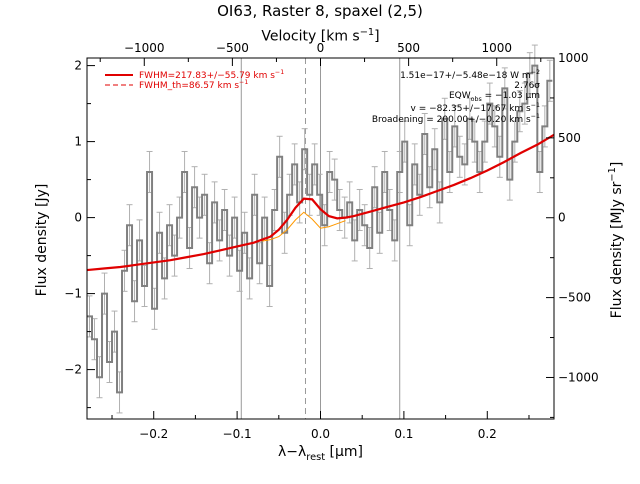 The image size is (640, 484). Describe the element at coordinates (320, 434) in the screenshot. I see `x-bottom-tick-label: 0.0` at that location.